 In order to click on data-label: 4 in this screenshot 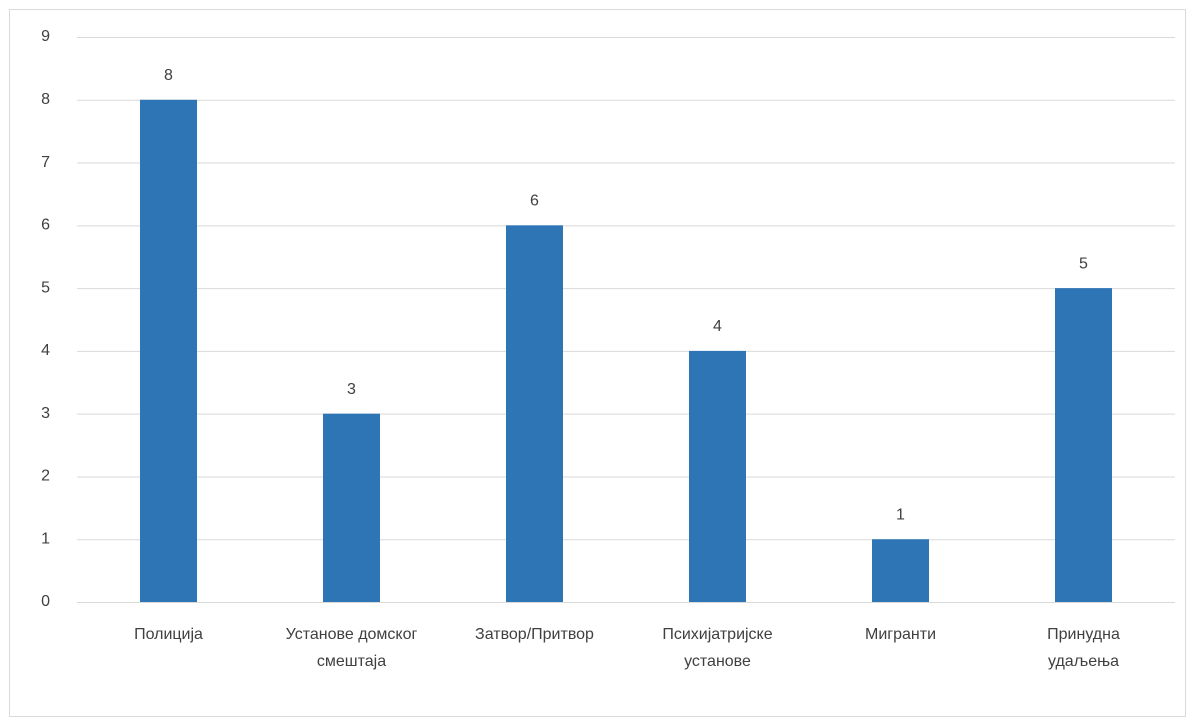, I will do `click(717, 326)`.